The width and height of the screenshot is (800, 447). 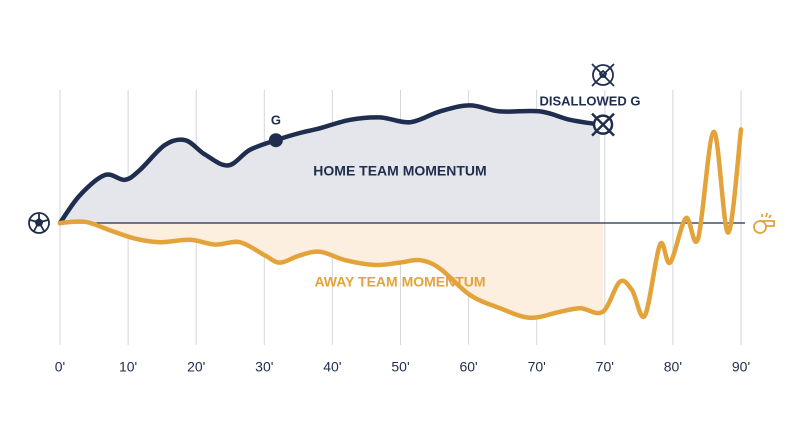 What do you see at coordinates (331, 269) in the screenshot?
I see `area` at bounding box center [331, 269].